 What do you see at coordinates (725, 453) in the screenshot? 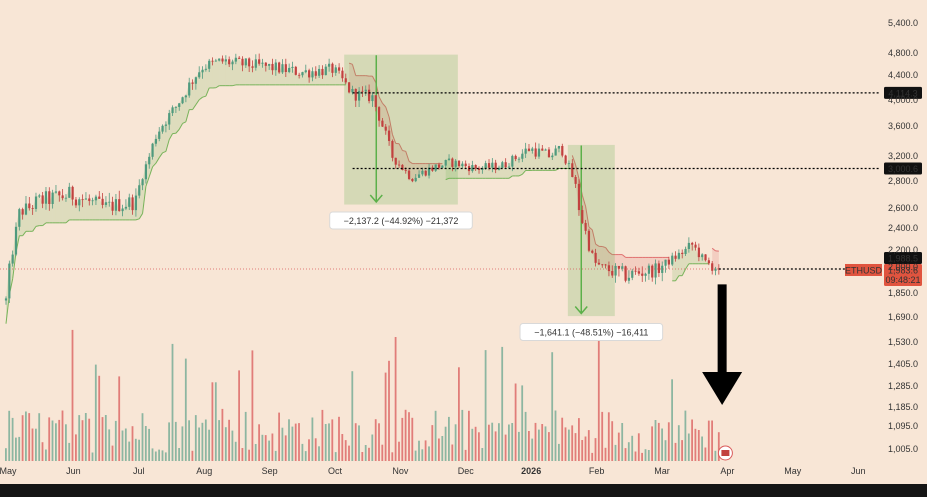
I see `us-flag-stripes-icon` at bounding box center [725, 453].